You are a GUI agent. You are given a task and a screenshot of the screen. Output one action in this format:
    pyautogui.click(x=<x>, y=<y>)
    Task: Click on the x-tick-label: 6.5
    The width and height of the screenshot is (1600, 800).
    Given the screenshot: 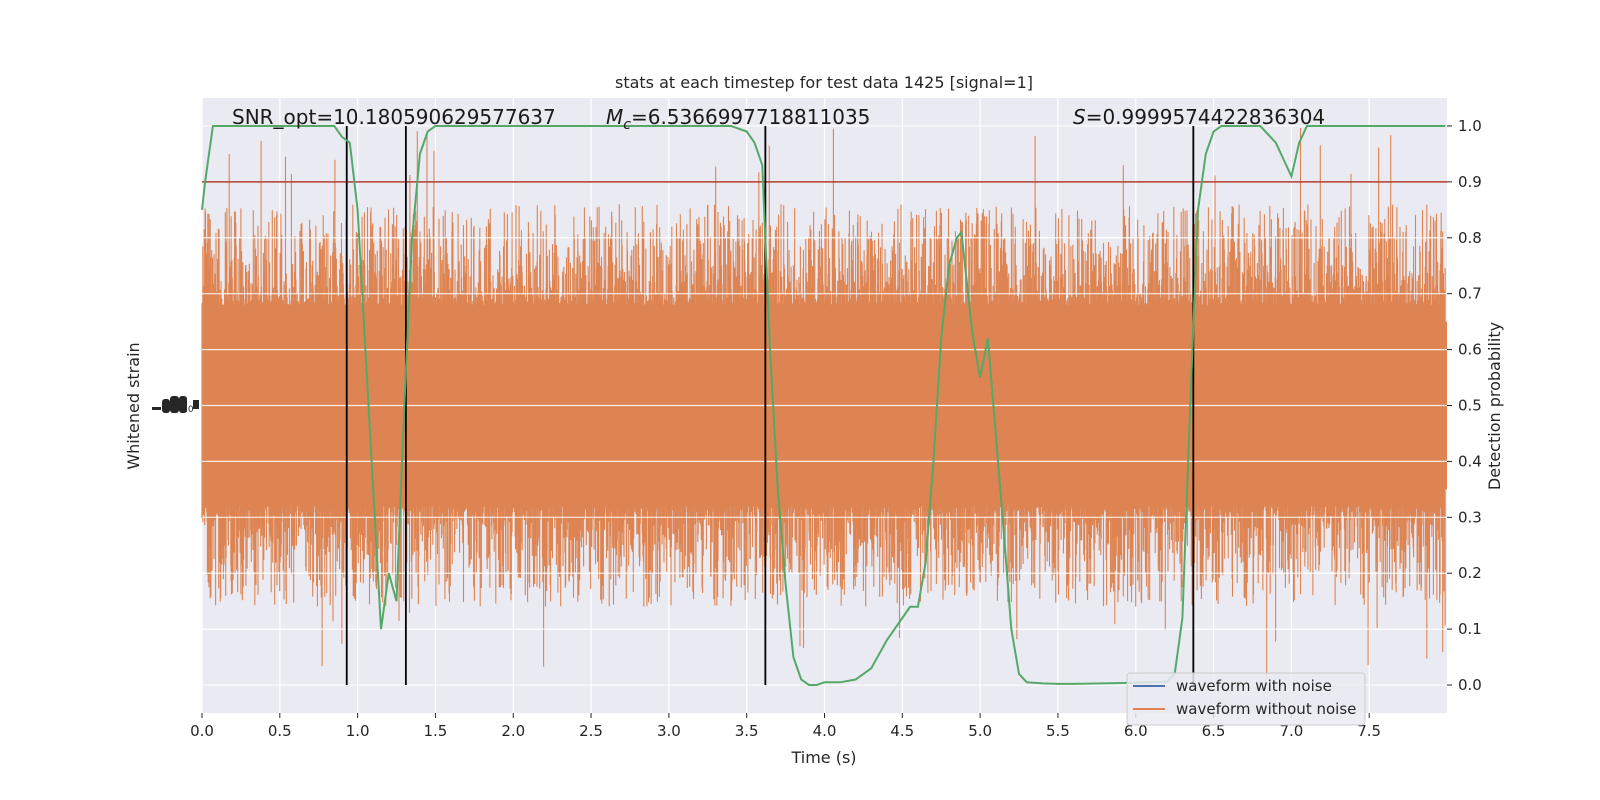 What is the action you would take?
    pyautogui.click(x=1214, y=731)
    